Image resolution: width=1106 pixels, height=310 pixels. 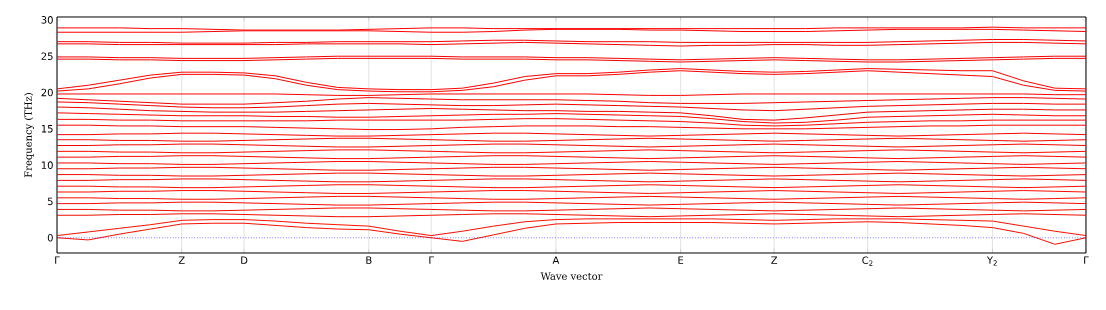 What do you see at coordinates (244, 260) in the screenshot?
I see `x-tick-label: D` at bounding box center [244, 260].